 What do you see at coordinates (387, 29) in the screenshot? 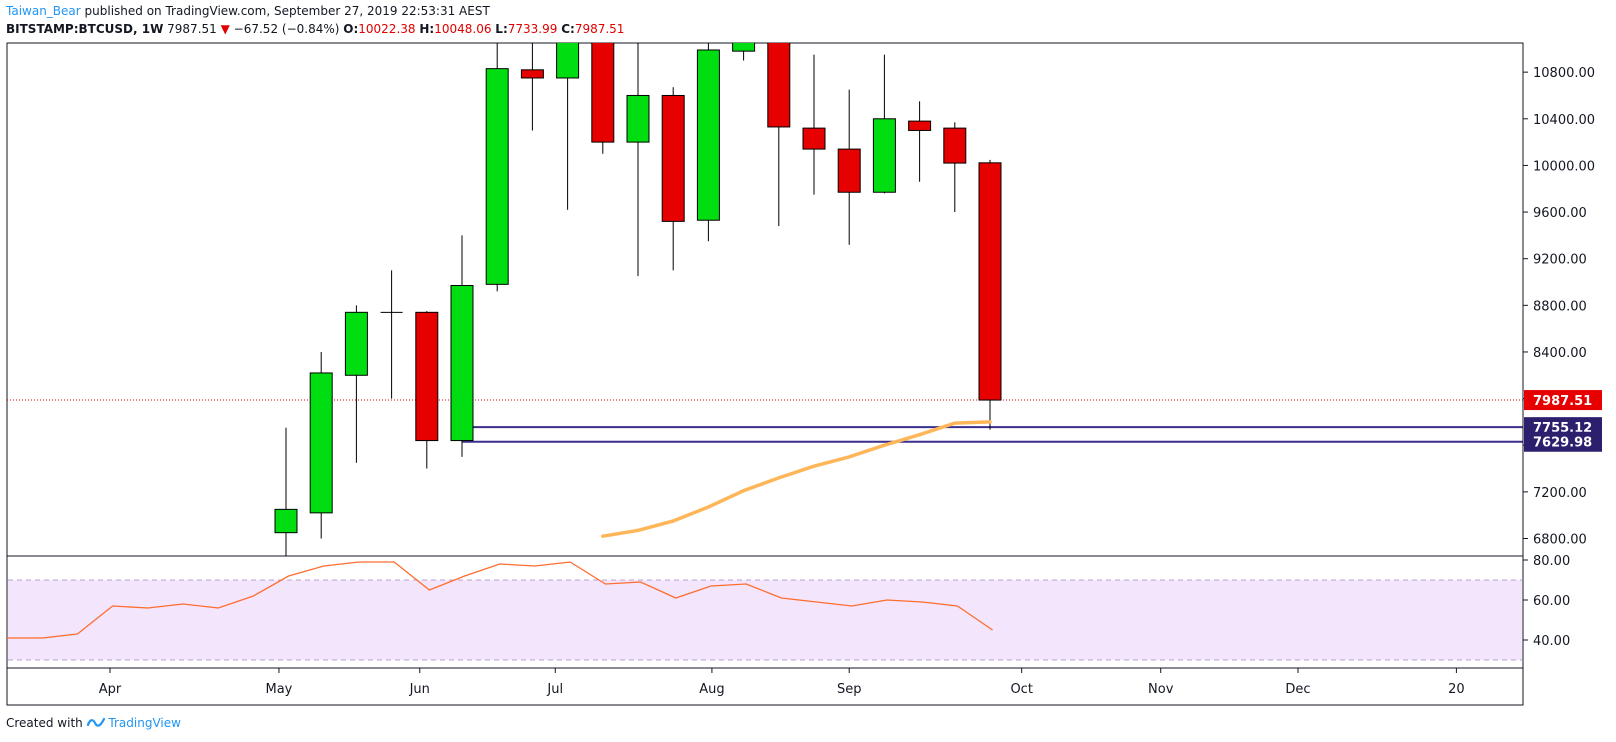
I see `open-value: 10022.38` at bounding box center [387, 29].